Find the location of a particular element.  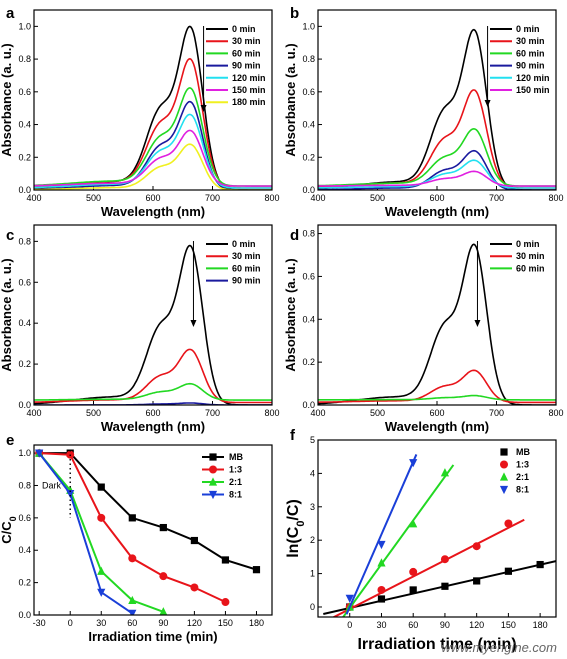

x-tick-label: -30 is located at coordinates (39, 623).